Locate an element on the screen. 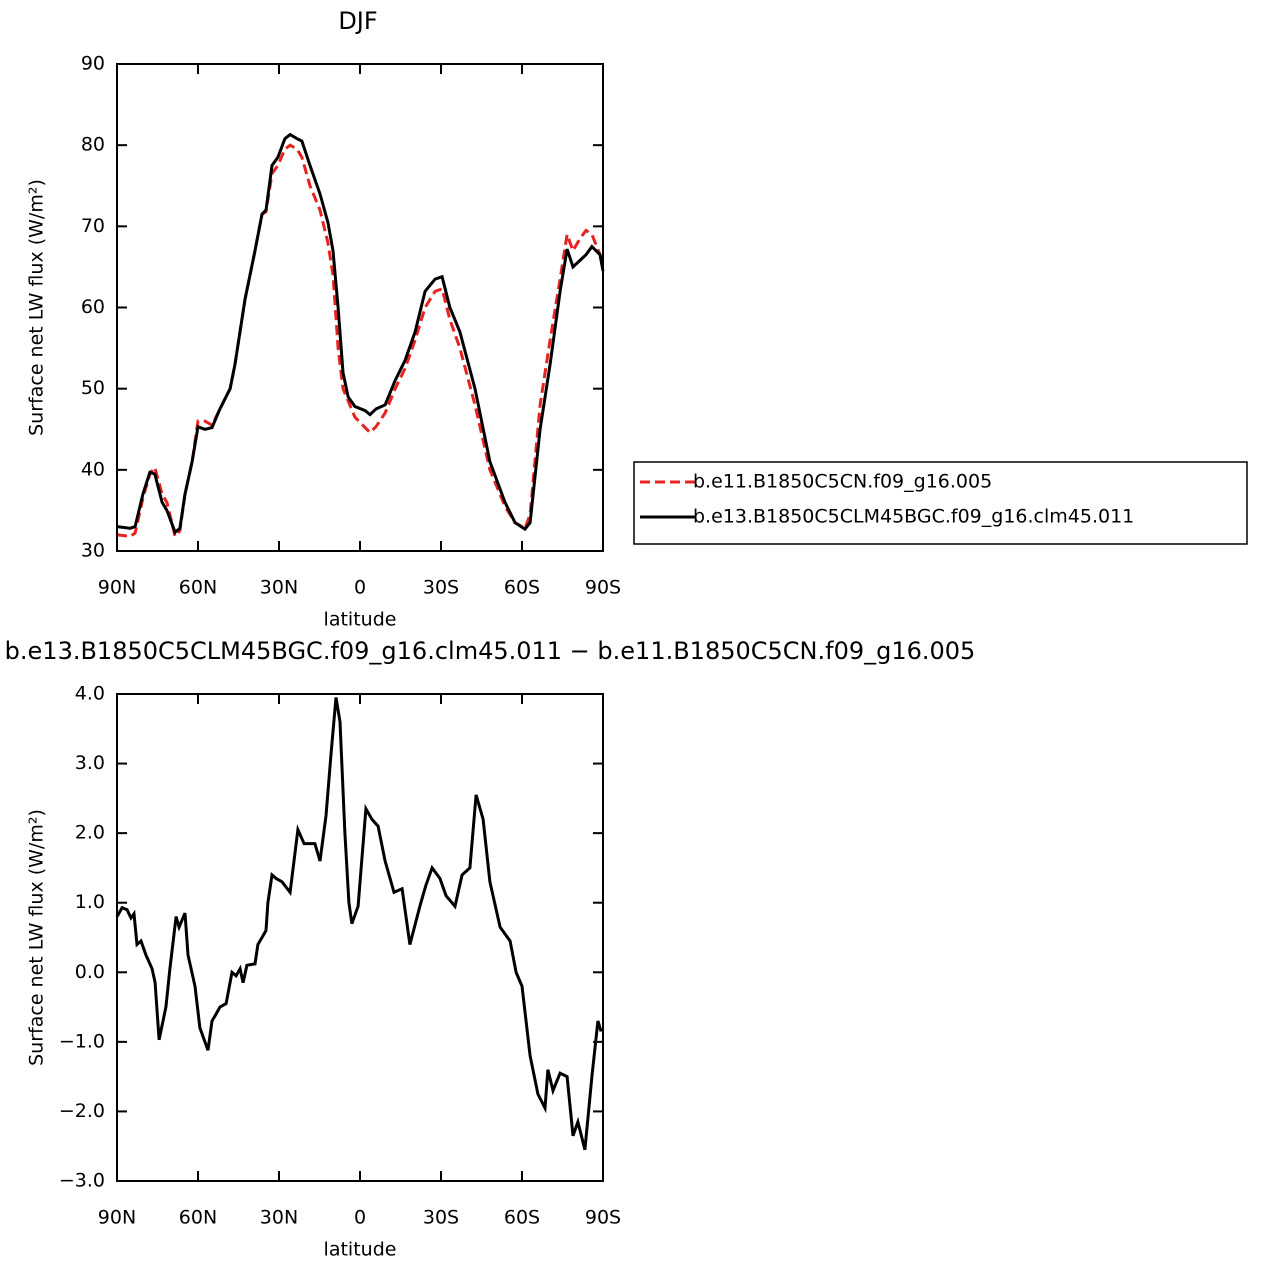  legend-label: b.e13.B1850C5CLM45BGC.f09_g16.clm45.011 is located at coordinates (913, 517).